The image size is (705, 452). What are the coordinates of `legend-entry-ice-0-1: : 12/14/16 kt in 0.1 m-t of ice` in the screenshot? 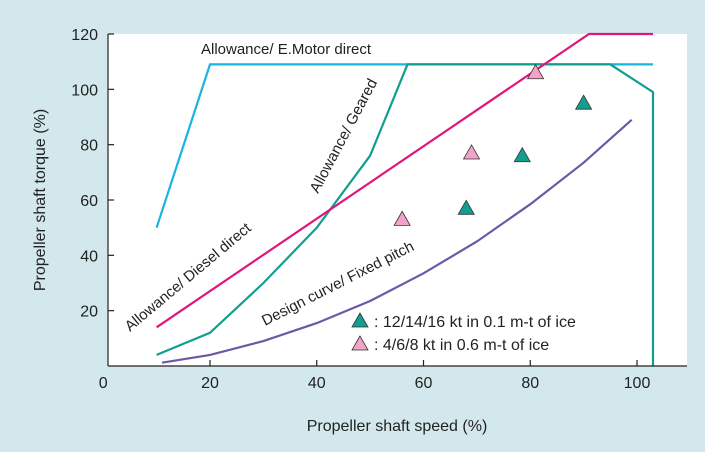 It's located at (475, 322).